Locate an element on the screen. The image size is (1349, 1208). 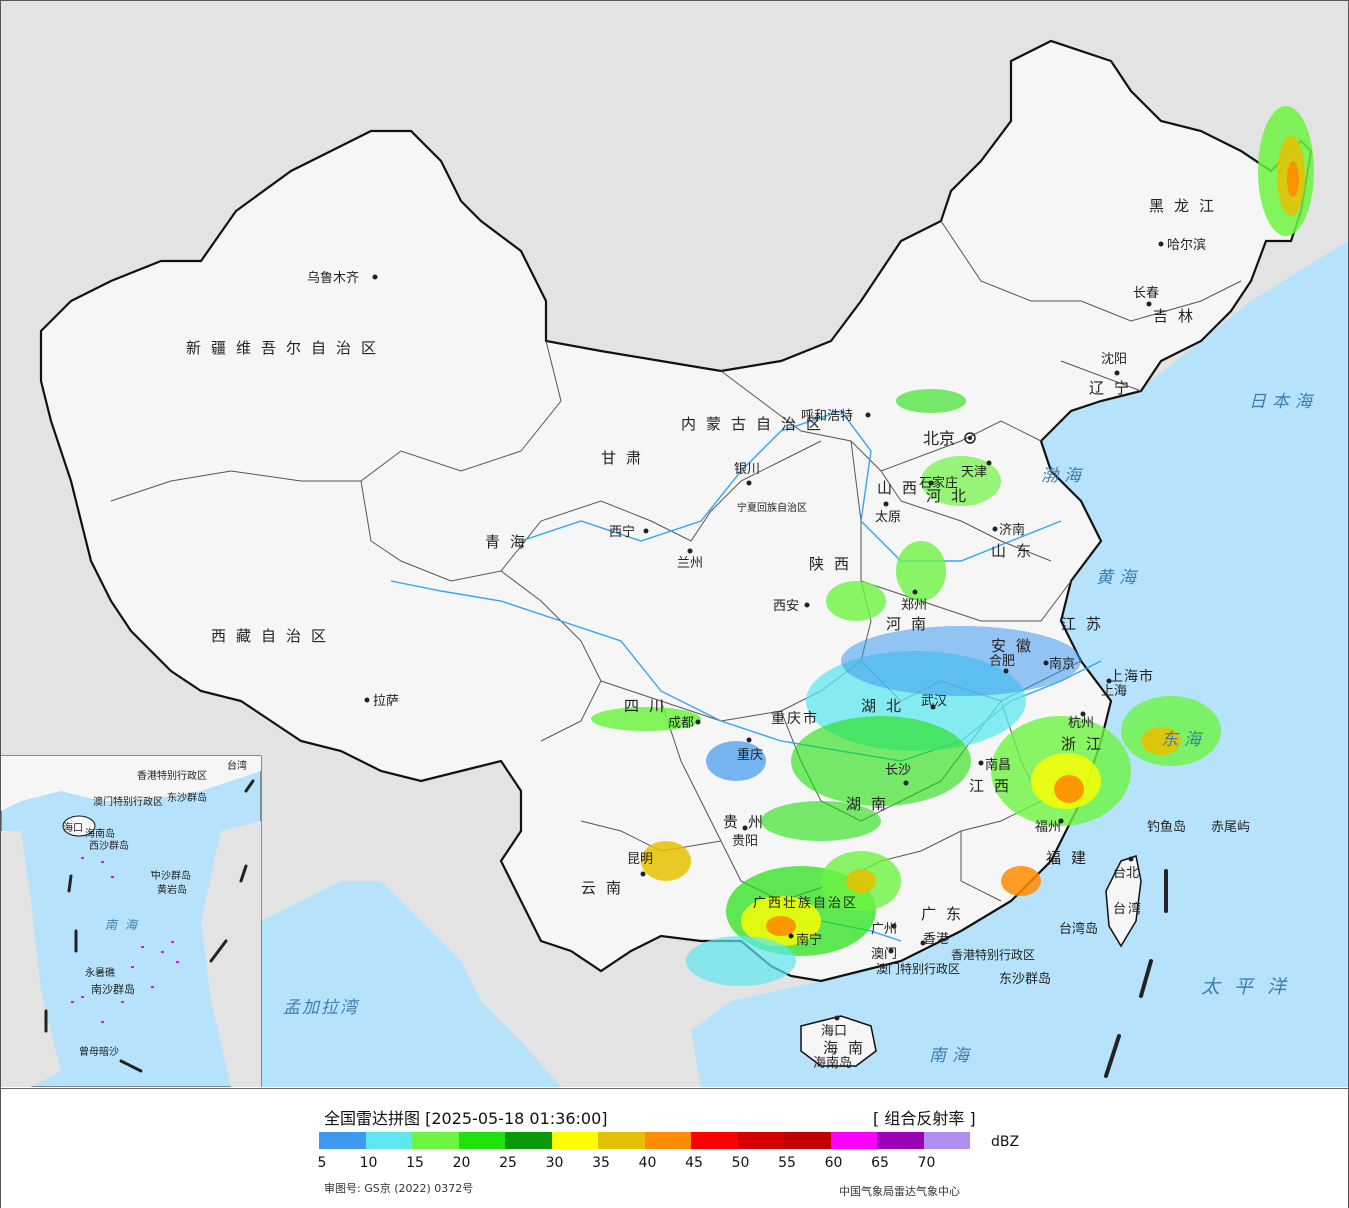
city-jinan: 济南 is located at coordinates (1012, 530).